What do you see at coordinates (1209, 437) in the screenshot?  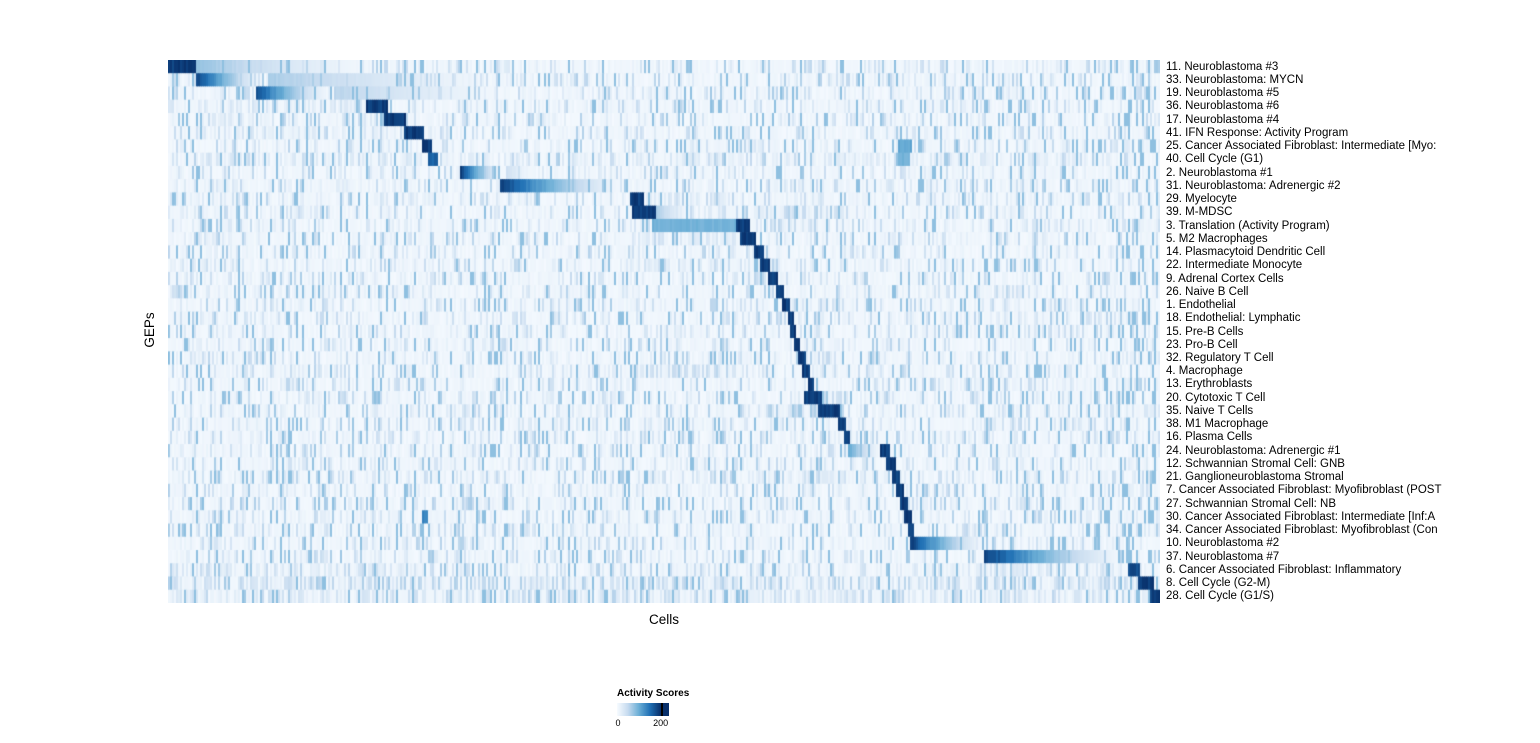 I see `row-label: 16. Plasma Cells` at bounding box center [1209, 437].